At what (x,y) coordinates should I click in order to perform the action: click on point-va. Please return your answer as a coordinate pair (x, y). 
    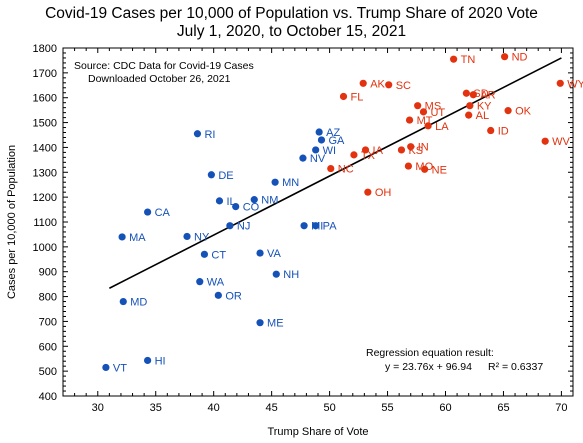
    Looking at the image, I should click on (260, 253).